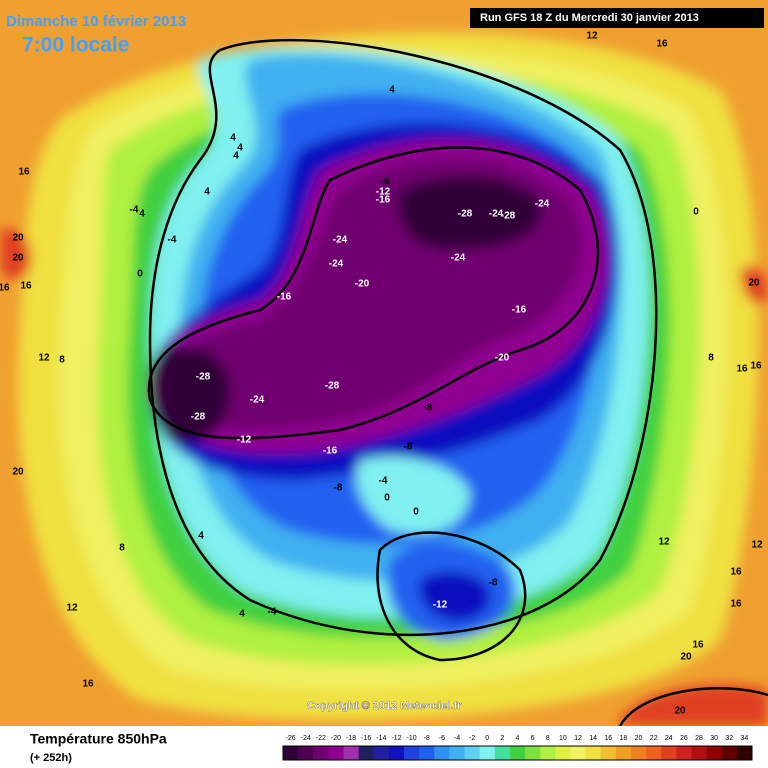 The width and height of the screenshot is (768, 768). Describe the element at coordinates (745, 738) in the screenshot. I see `colorbar-tick-label: 34` at that location.